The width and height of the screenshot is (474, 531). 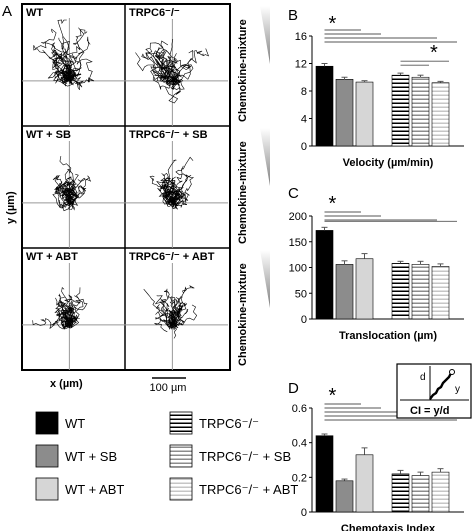 What do you see at coordinates (301, 37) in the screenshot?
I see `y-tick-label: 16` at bounding box center [301, 37].